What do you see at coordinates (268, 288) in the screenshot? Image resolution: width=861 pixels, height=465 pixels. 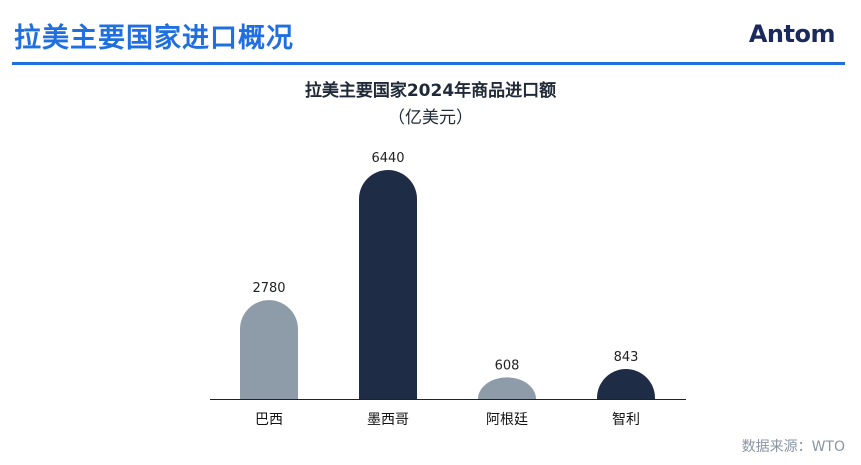 I see `value-label: 2780` at bounding box center [268, 288].